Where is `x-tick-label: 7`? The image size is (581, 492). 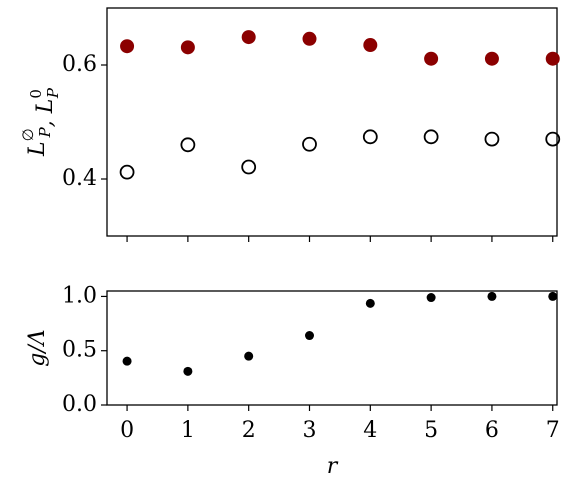 x-tick-label: 7 is located at coordinates (553, 430).